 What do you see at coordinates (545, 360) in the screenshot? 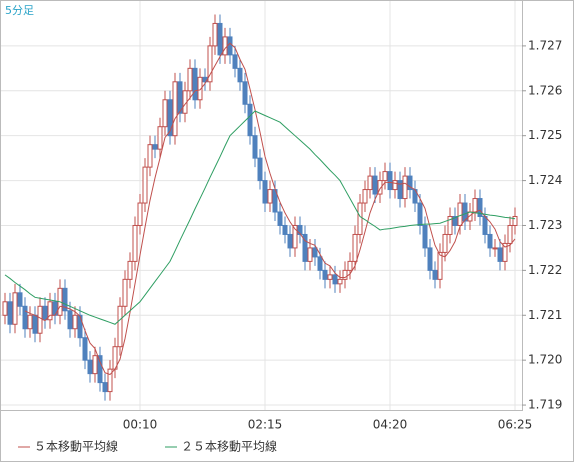
I see `y-tick-label: 1.720` at bounding box center [545, 360].